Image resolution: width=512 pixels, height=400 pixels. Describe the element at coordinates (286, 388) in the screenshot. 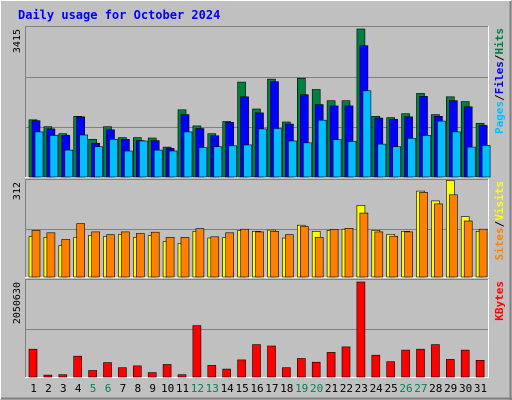

I see `x-tick-label-day-18: 18` at that location.